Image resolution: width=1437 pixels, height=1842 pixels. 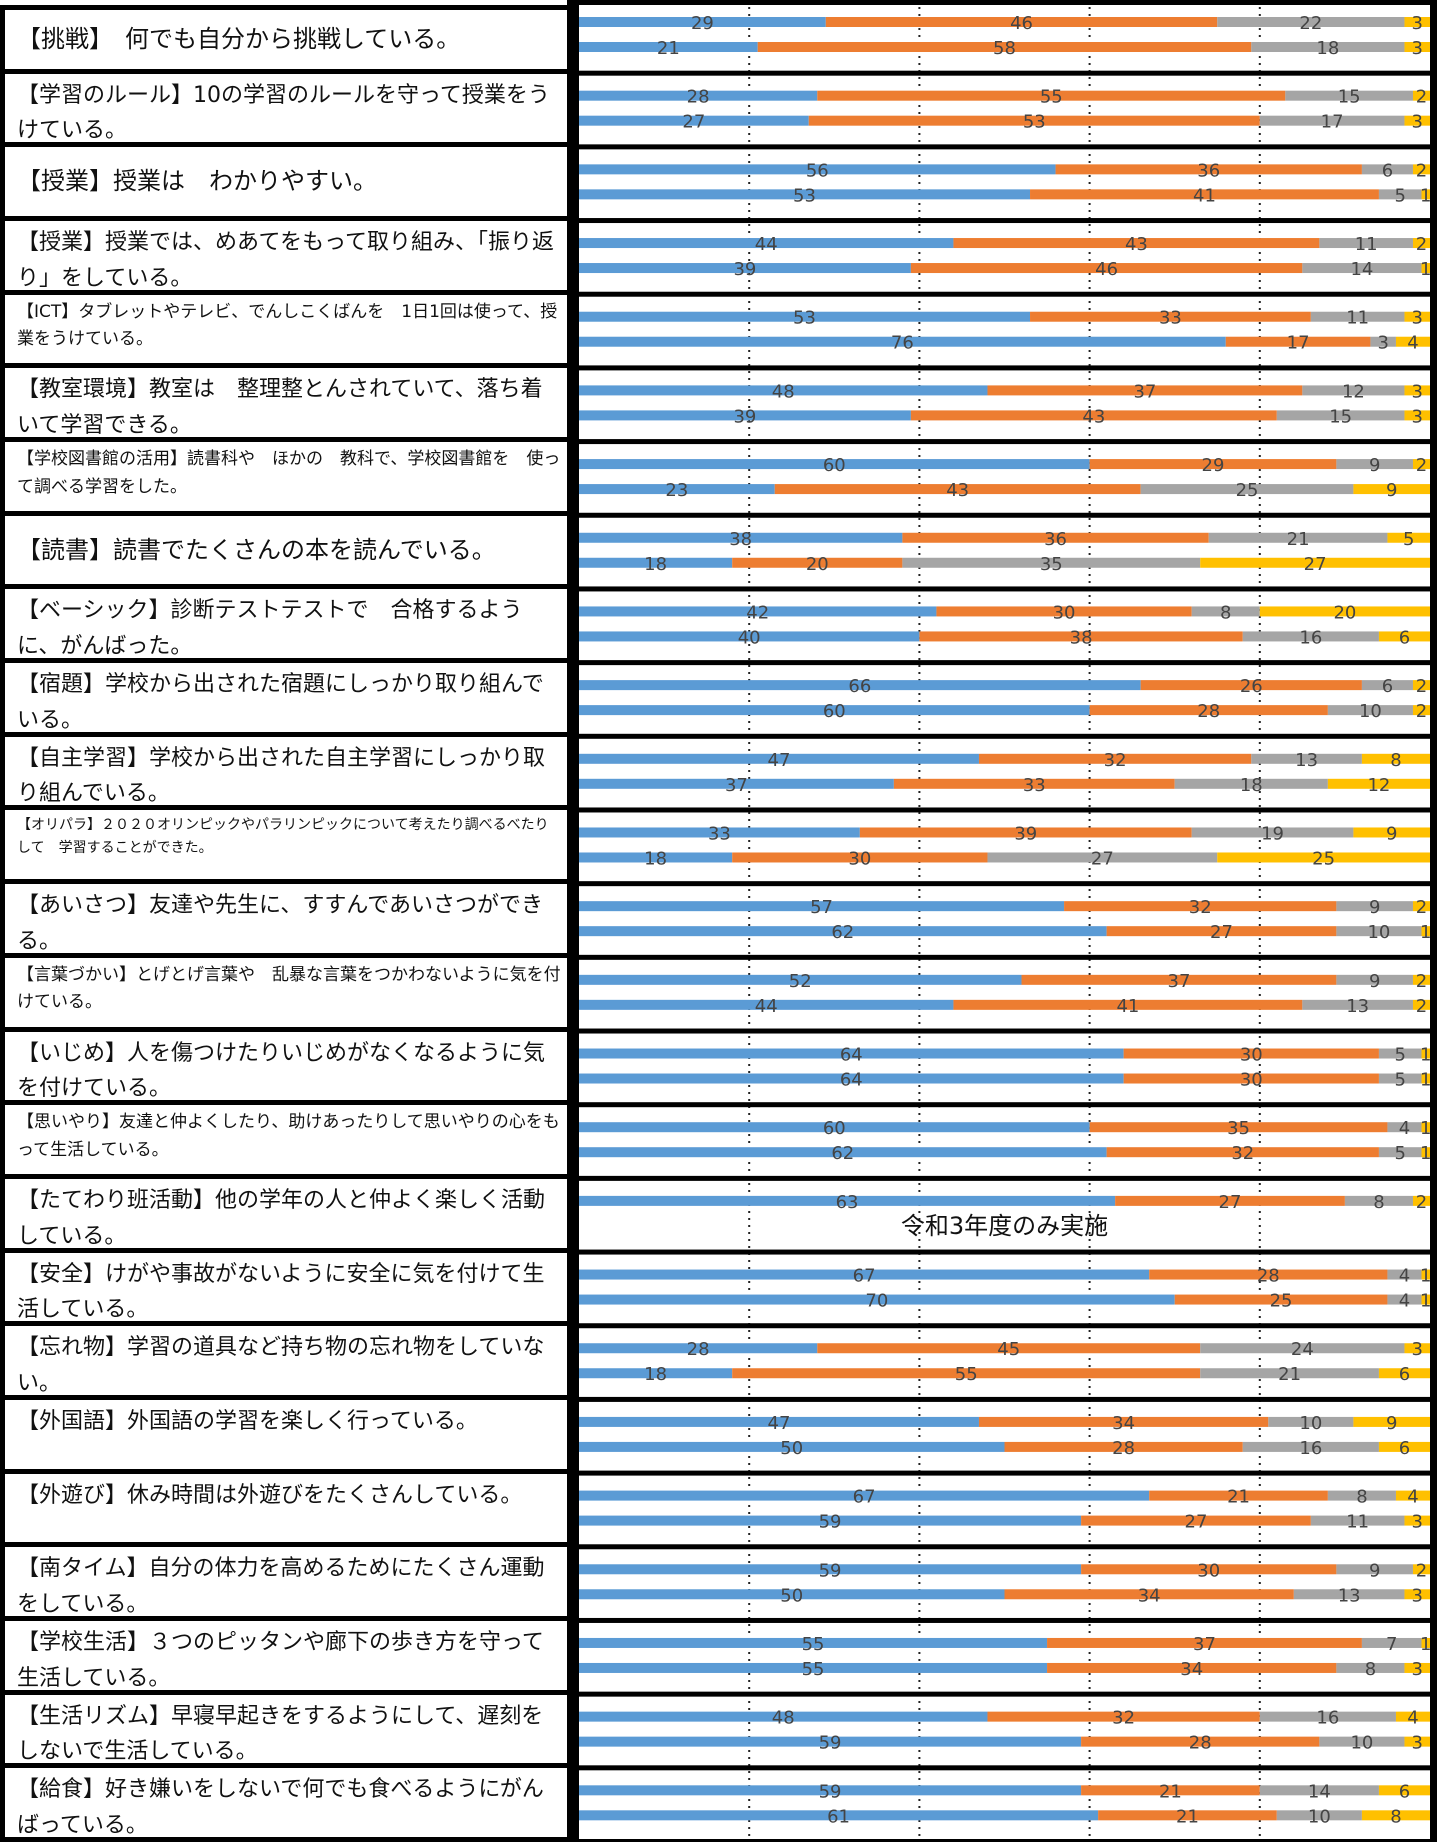 I want to click on row-label: 【授業】授業は わかりやすい。, so click(x=283, y=184).